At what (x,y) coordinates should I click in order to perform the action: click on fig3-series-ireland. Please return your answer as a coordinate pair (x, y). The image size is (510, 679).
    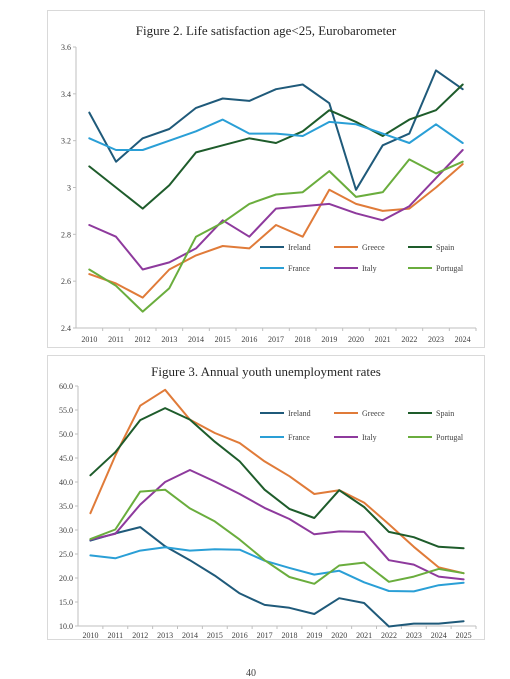
    Looking at the image, I should click on (277, 577).